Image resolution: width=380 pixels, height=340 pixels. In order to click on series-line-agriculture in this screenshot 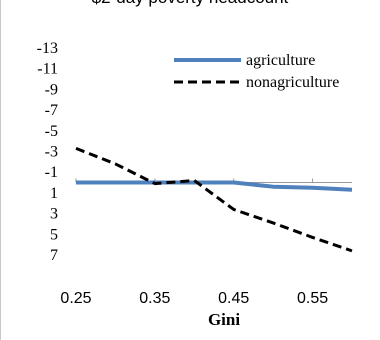, I will do `click(214, 186)`.